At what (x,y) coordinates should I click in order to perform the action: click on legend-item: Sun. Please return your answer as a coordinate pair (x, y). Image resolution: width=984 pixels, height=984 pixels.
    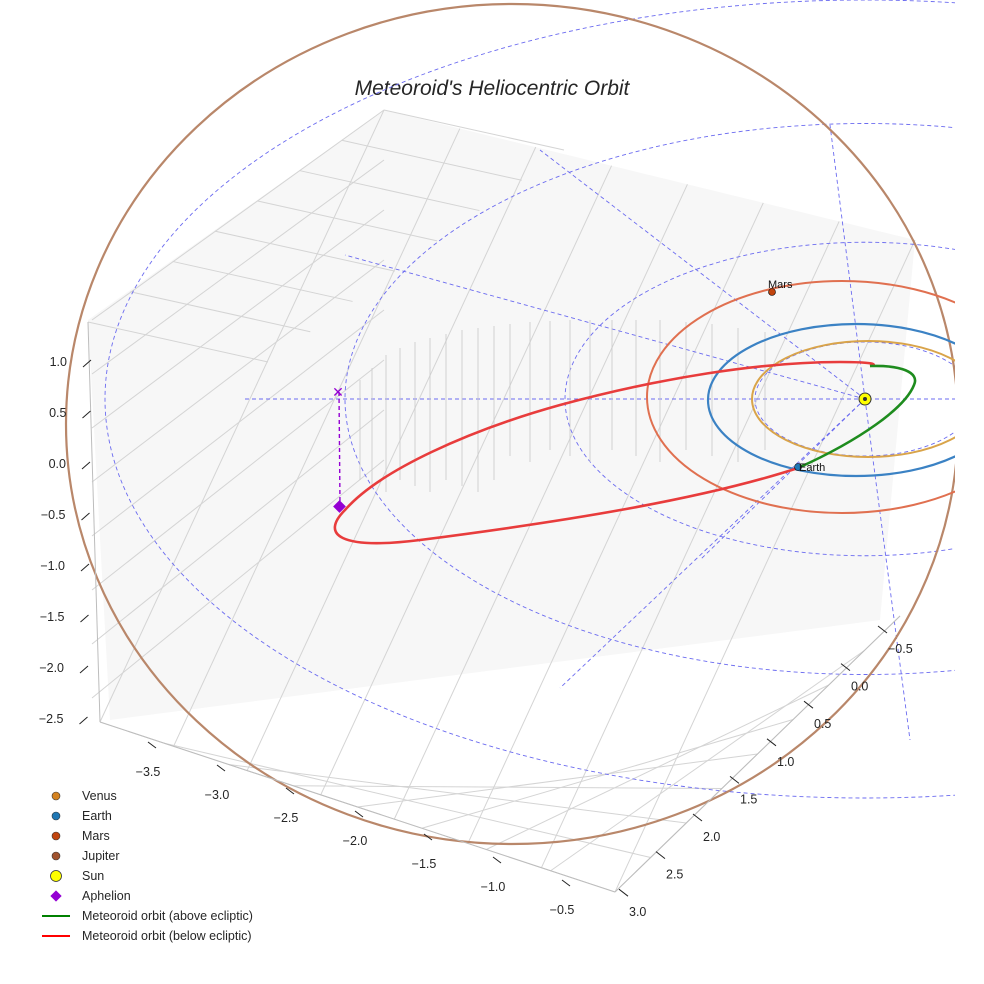
    Looking at the image, I should click on (145, 876).